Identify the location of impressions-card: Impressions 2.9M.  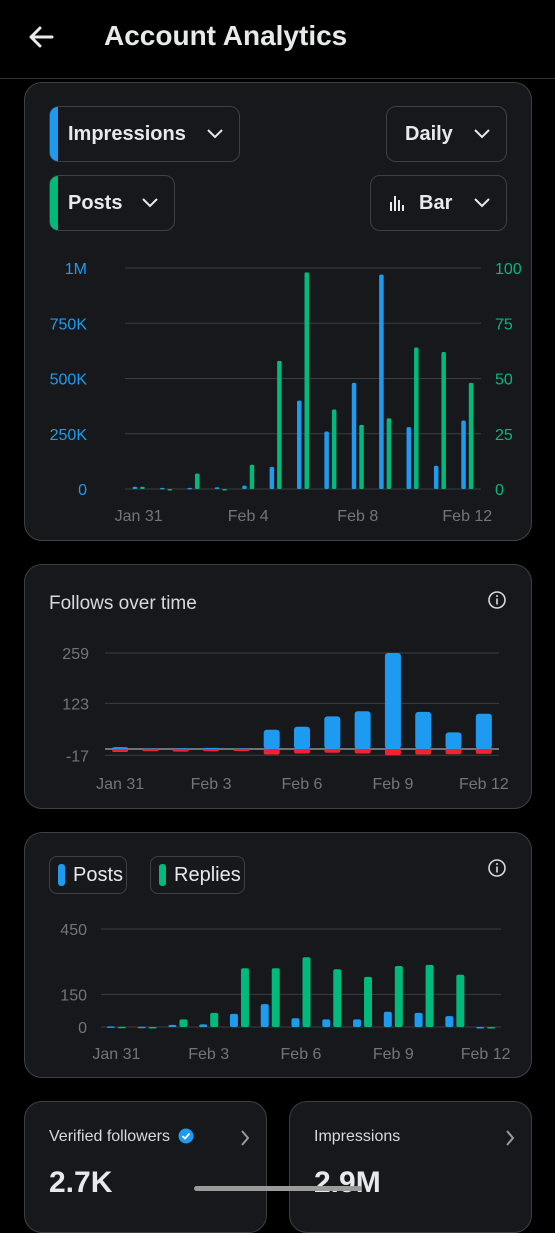
(410, 1167).